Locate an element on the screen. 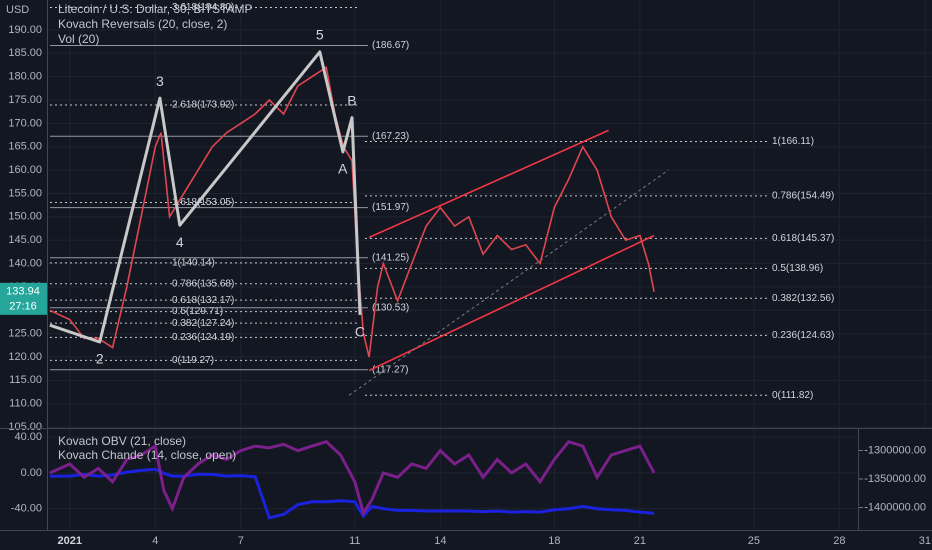 The height and width of the screenshot is (550, 932). legend-entry: Kovach OBV (21, close) is located at coordinates (122, 441).